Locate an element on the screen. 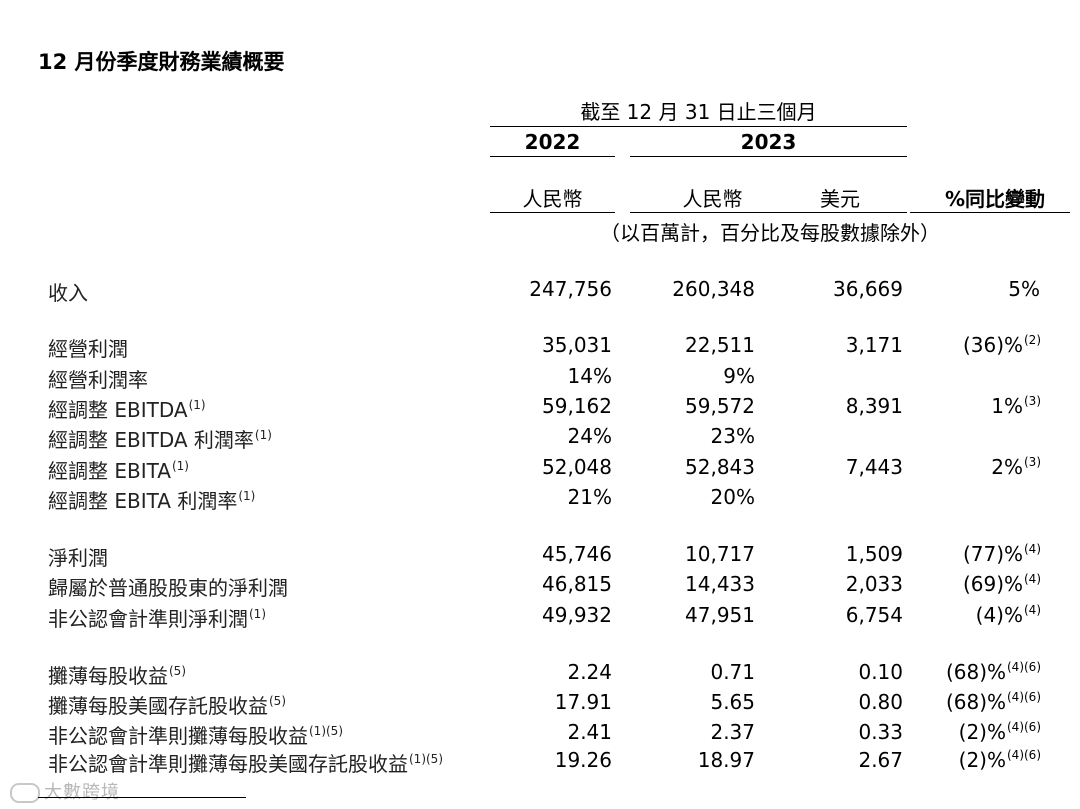 This screenshot has width=1080, height=809. row-label-text: 經調整 EBITDA is located at coordinates (118, 410).